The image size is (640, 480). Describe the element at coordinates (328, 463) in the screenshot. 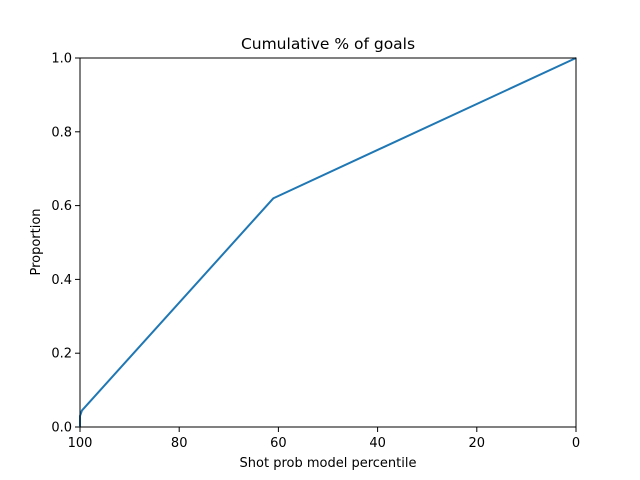

I see `x-axis-label: Shot prob model percentile` at that location.